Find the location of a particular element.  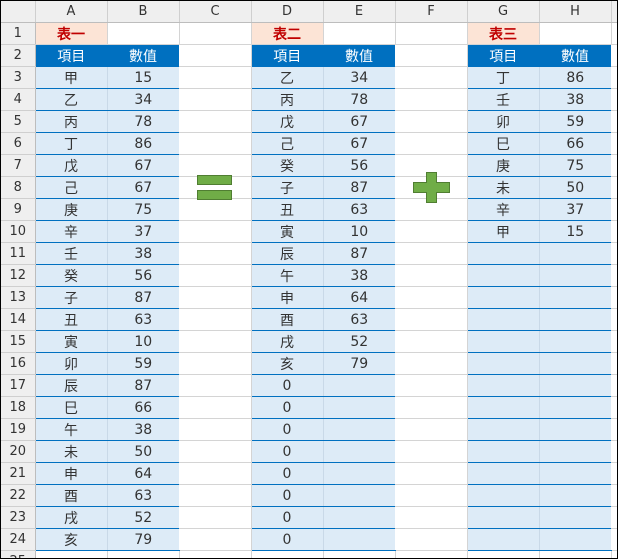

value-cell: 64 is located at coordinates (143, 473).